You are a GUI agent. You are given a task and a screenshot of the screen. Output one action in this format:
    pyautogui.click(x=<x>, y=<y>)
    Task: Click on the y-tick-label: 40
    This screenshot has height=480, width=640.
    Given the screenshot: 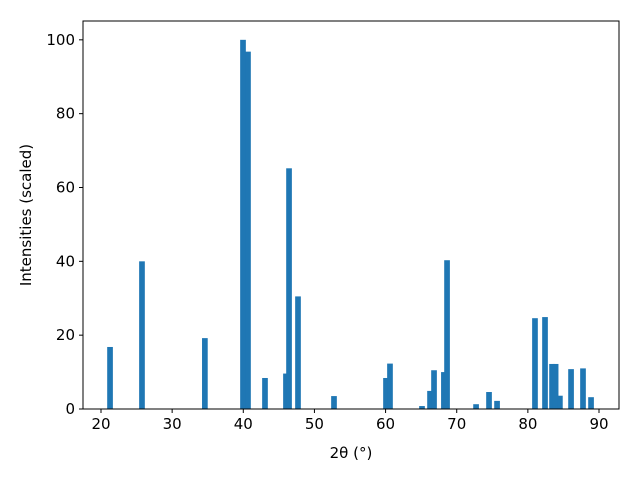 What is the action you would take?
    pyautogui.click(x=65, y=261)
    